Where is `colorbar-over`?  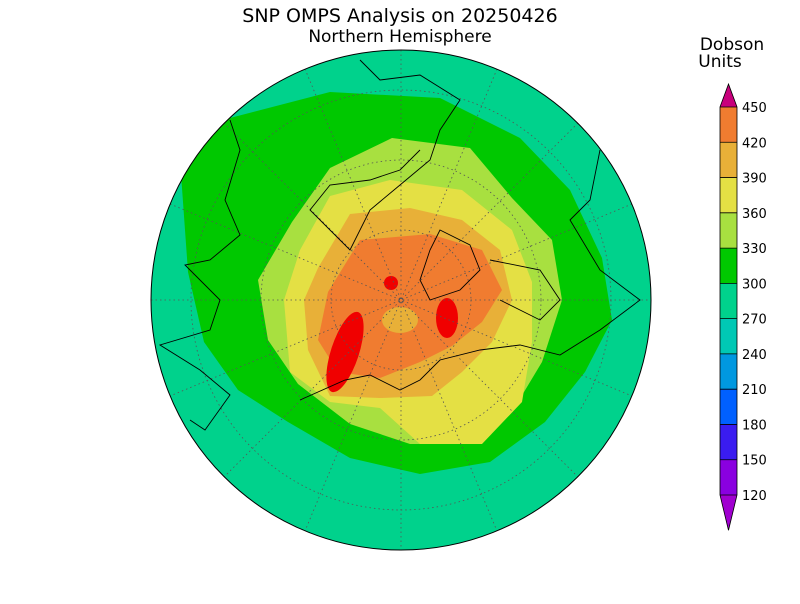
colorbar-over is located at coordinates (728, 95).